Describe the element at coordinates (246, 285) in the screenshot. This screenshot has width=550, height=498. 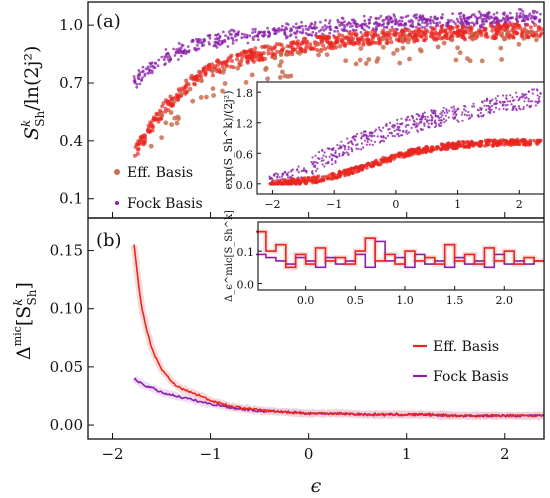
I see `inset-b-ytick-label: 0.0` at that location.